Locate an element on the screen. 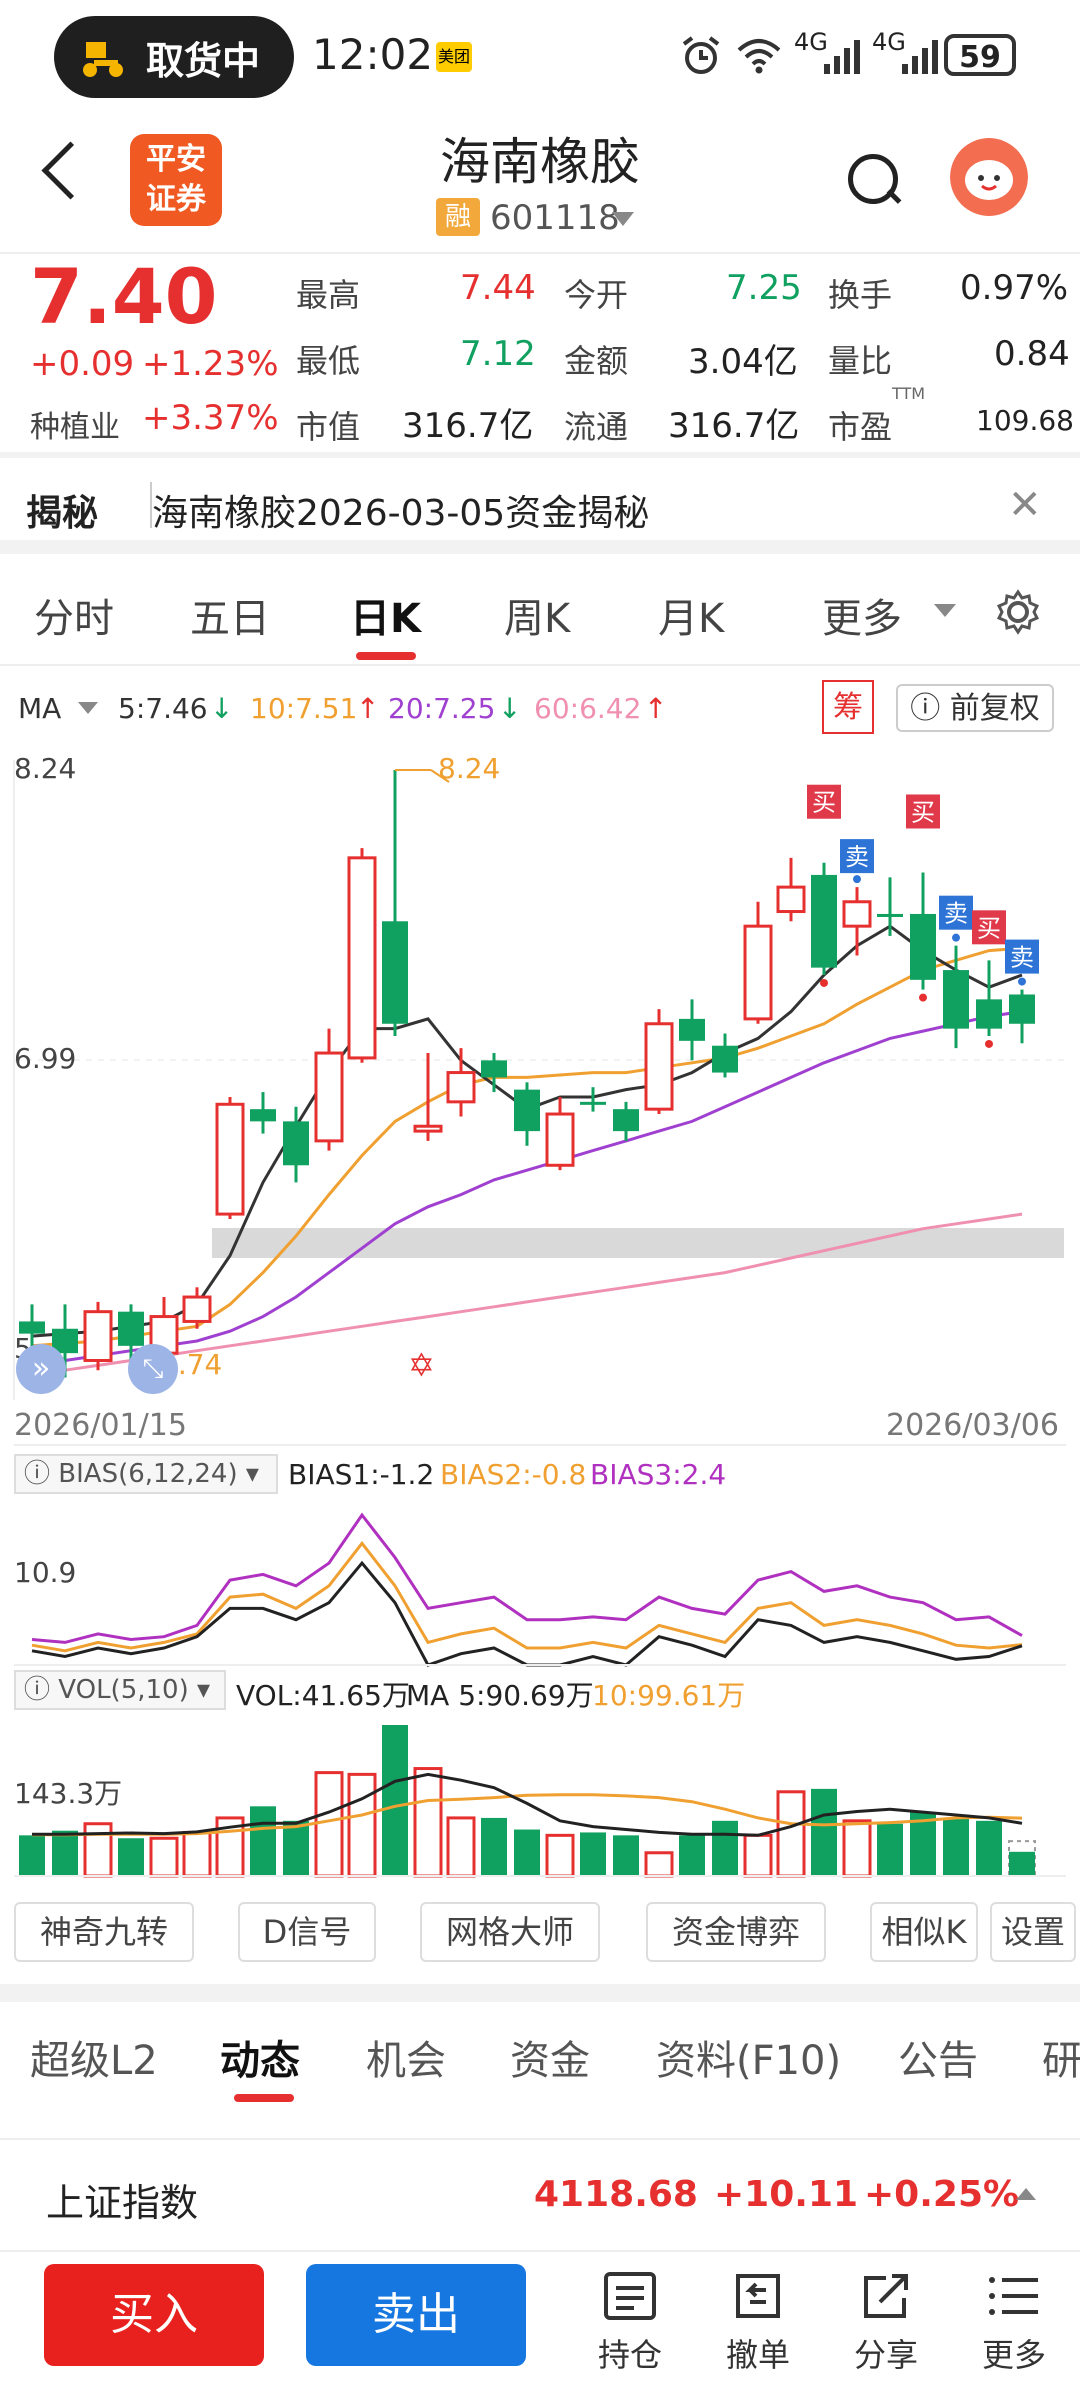 The image size is (1080, 2388). logo-line-1: 平安 is located at coordinates (176, 159).